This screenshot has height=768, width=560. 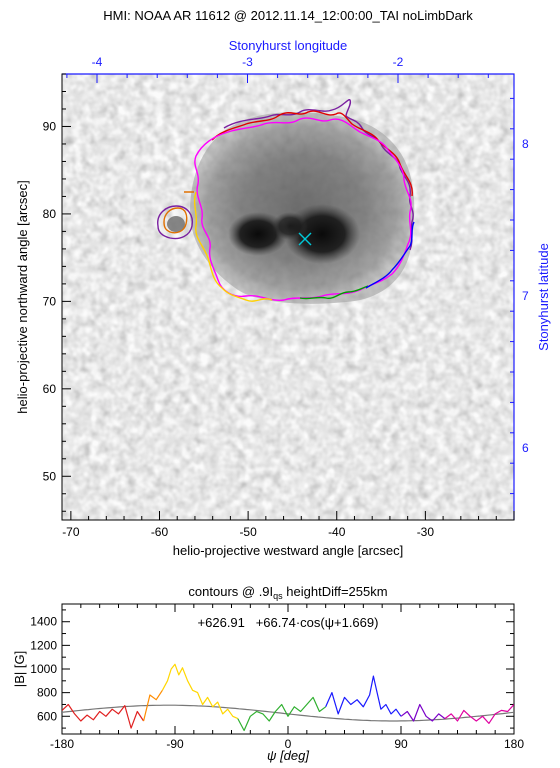 I want to click on bottom-title-prefix: contours @ .9I, so click(x=230, y=591).